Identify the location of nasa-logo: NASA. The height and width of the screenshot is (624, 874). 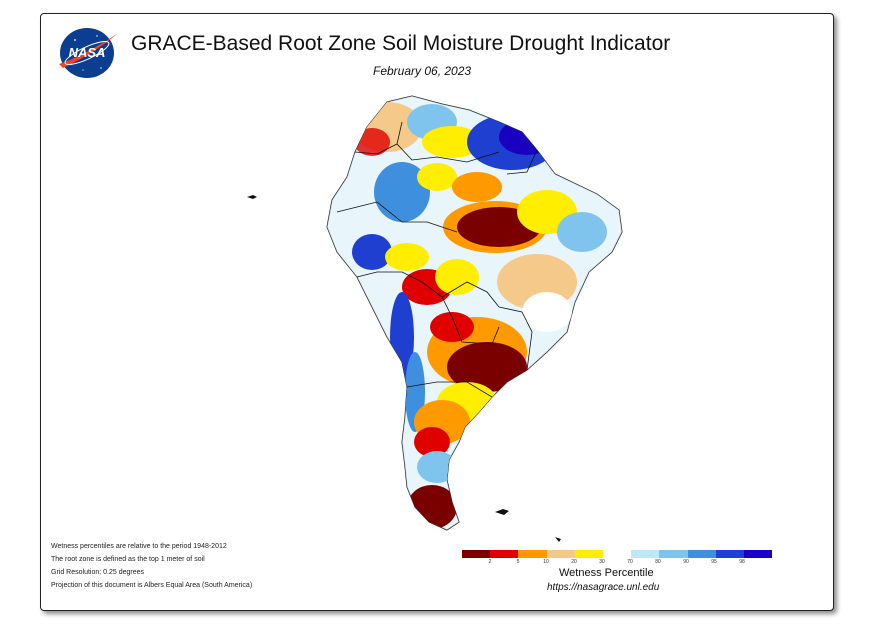
(88, 53).